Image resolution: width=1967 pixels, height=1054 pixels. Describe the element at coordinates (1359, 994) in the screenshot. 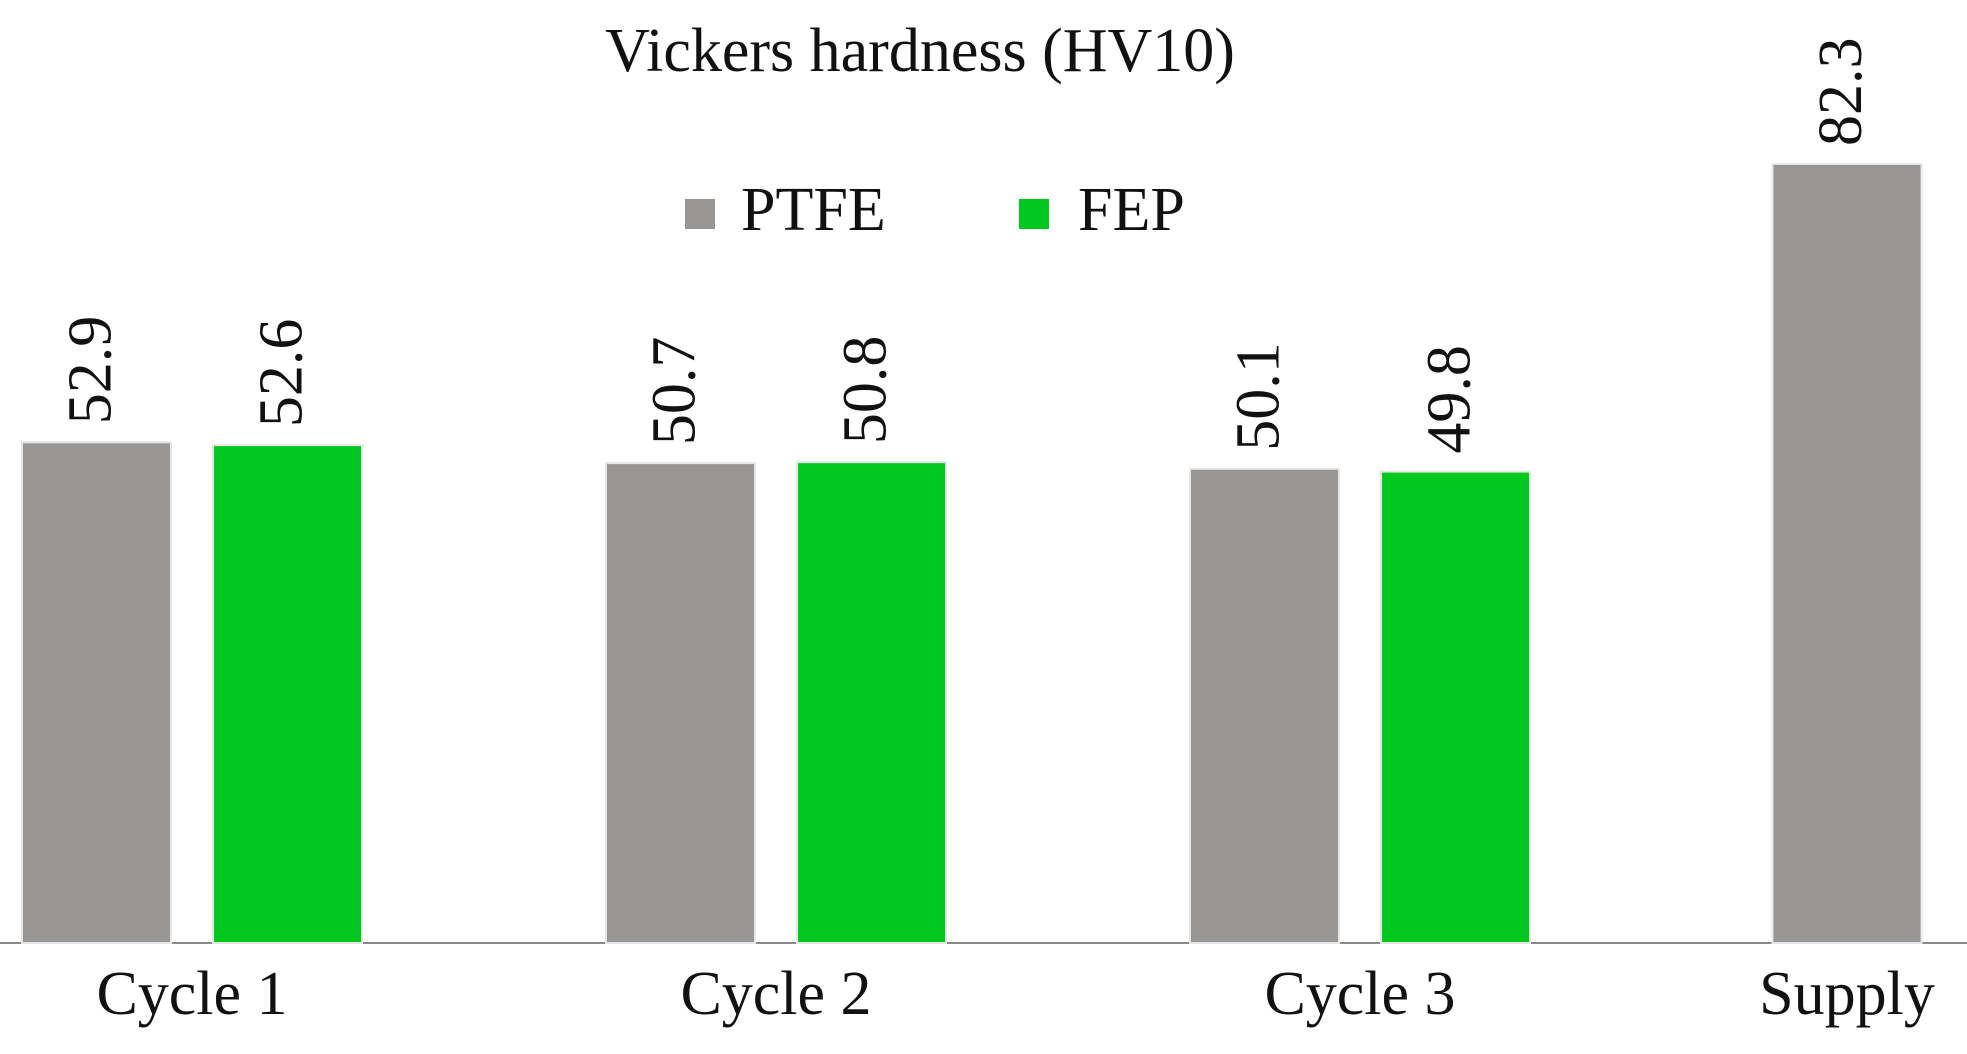

I see `x-tick-label: Cycle 3` at that location.